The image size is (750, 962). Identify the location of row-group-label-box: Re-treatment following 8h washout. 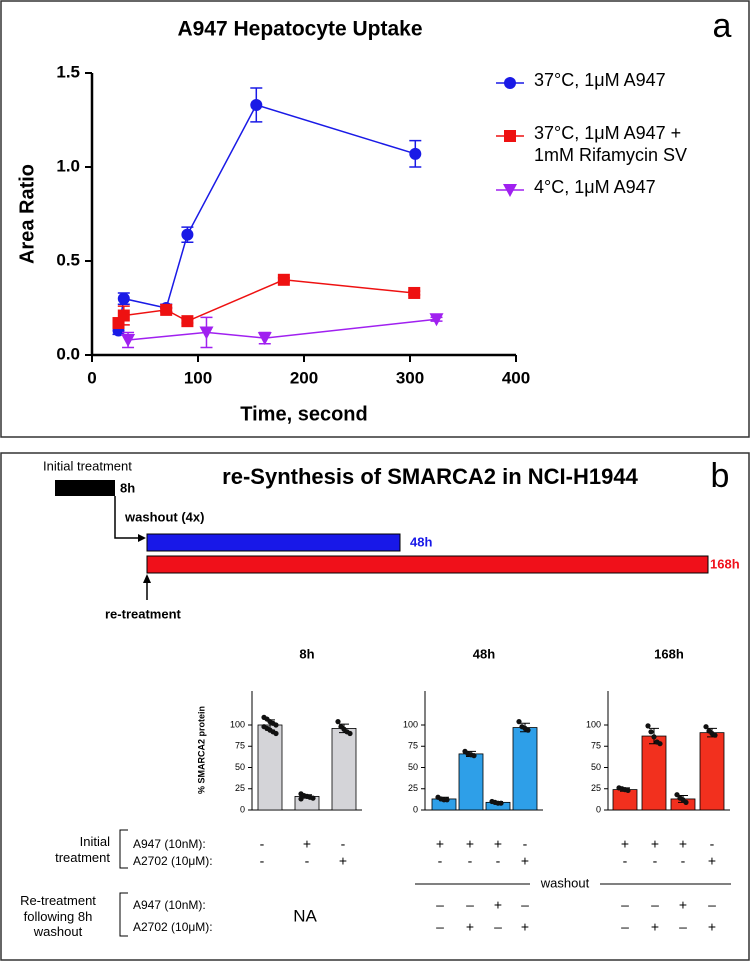
(58, 916).